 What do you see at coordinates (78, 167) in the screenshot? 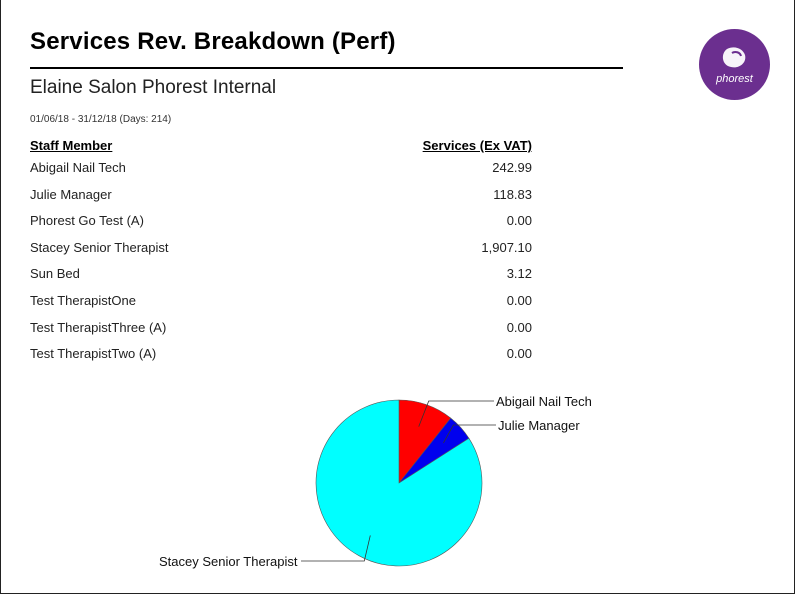
I see `staff-name-cell: Abigail Nail Tech` at bounding box center [78, 167].